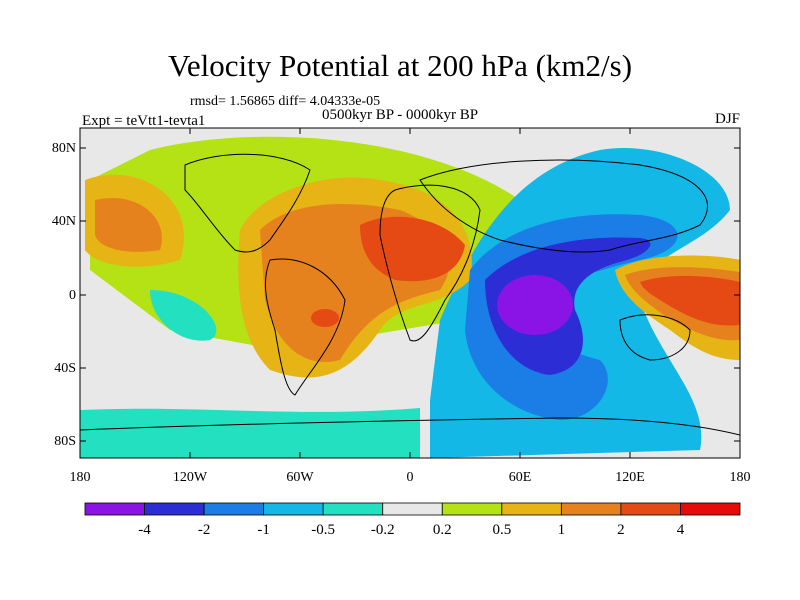 This screenshot has height=600, width=800. Describe the element at coordinates (680, 530) in the screenshot. I see `colorbar-label: 4` at that location.